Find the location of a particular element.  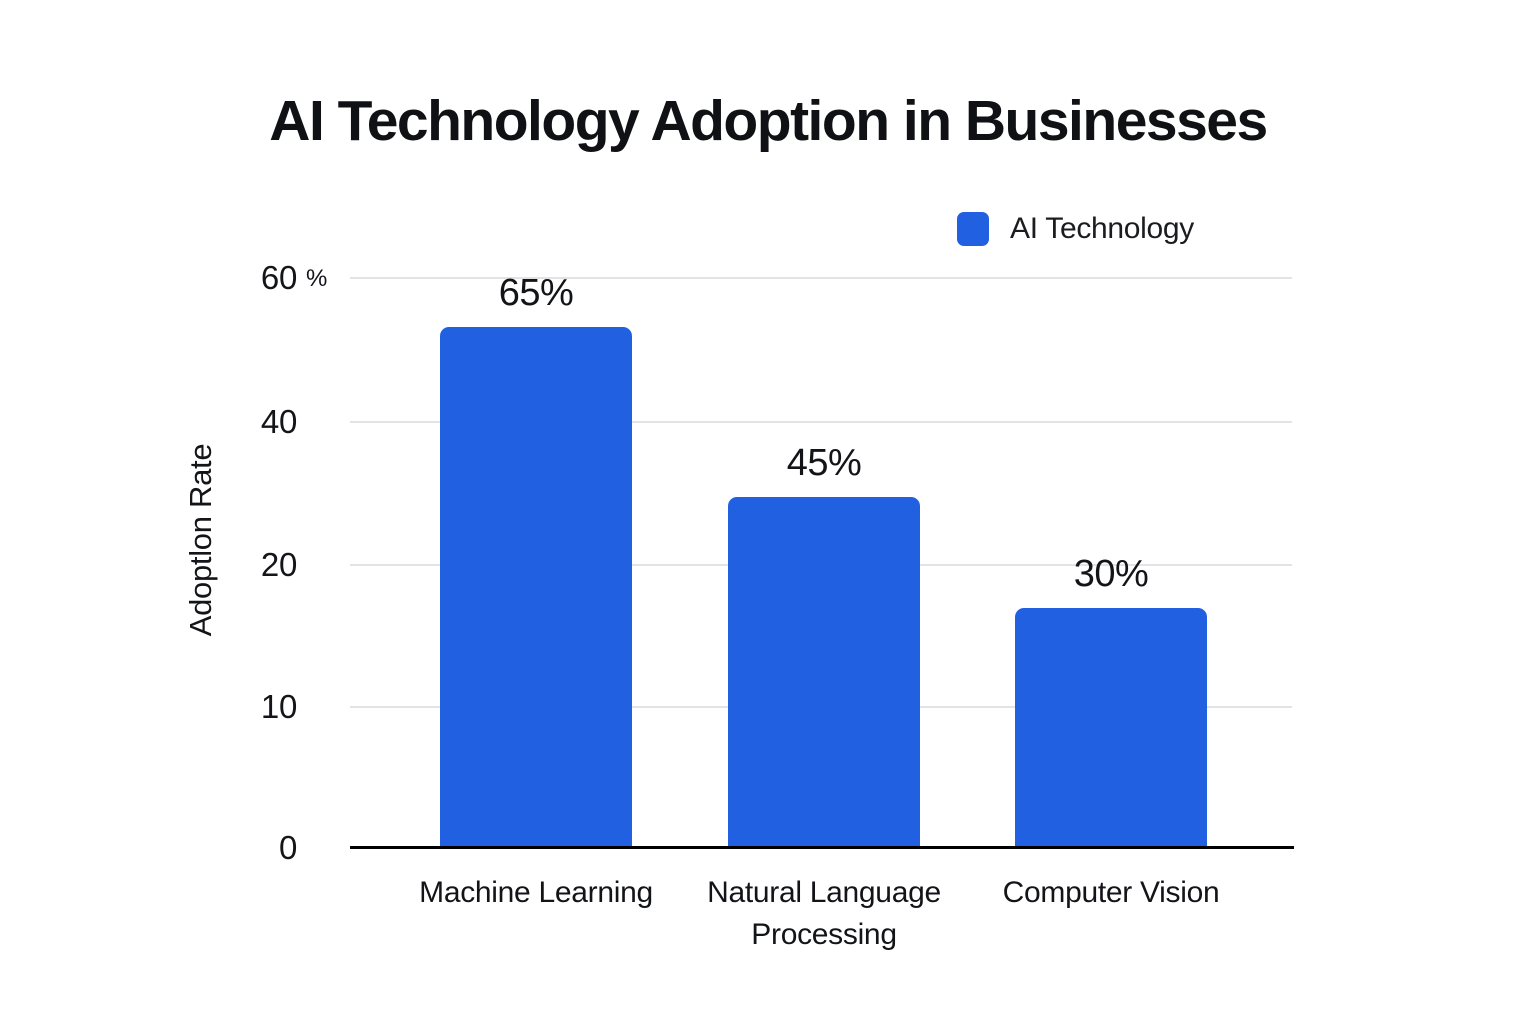

y-tick-label: 0 is located at coordinates (287, 847).